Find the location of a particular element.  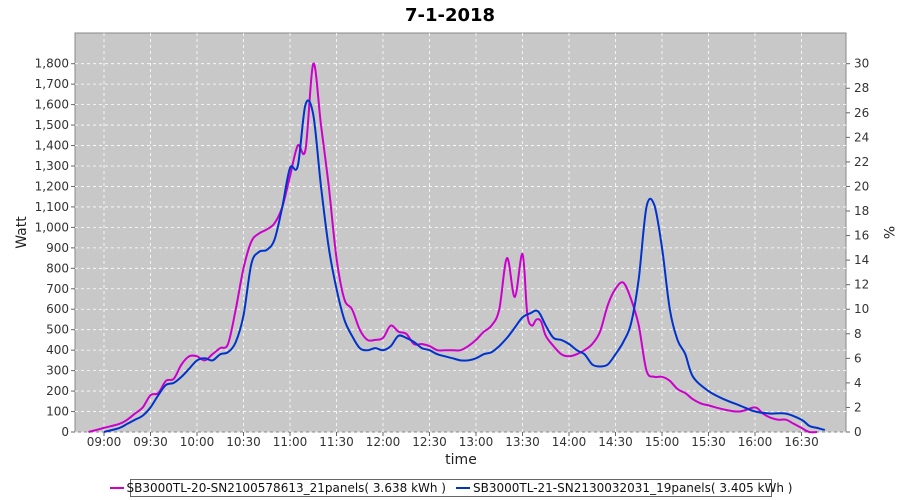

y2-tick-label: 12 is located at coordinates (861, 285).